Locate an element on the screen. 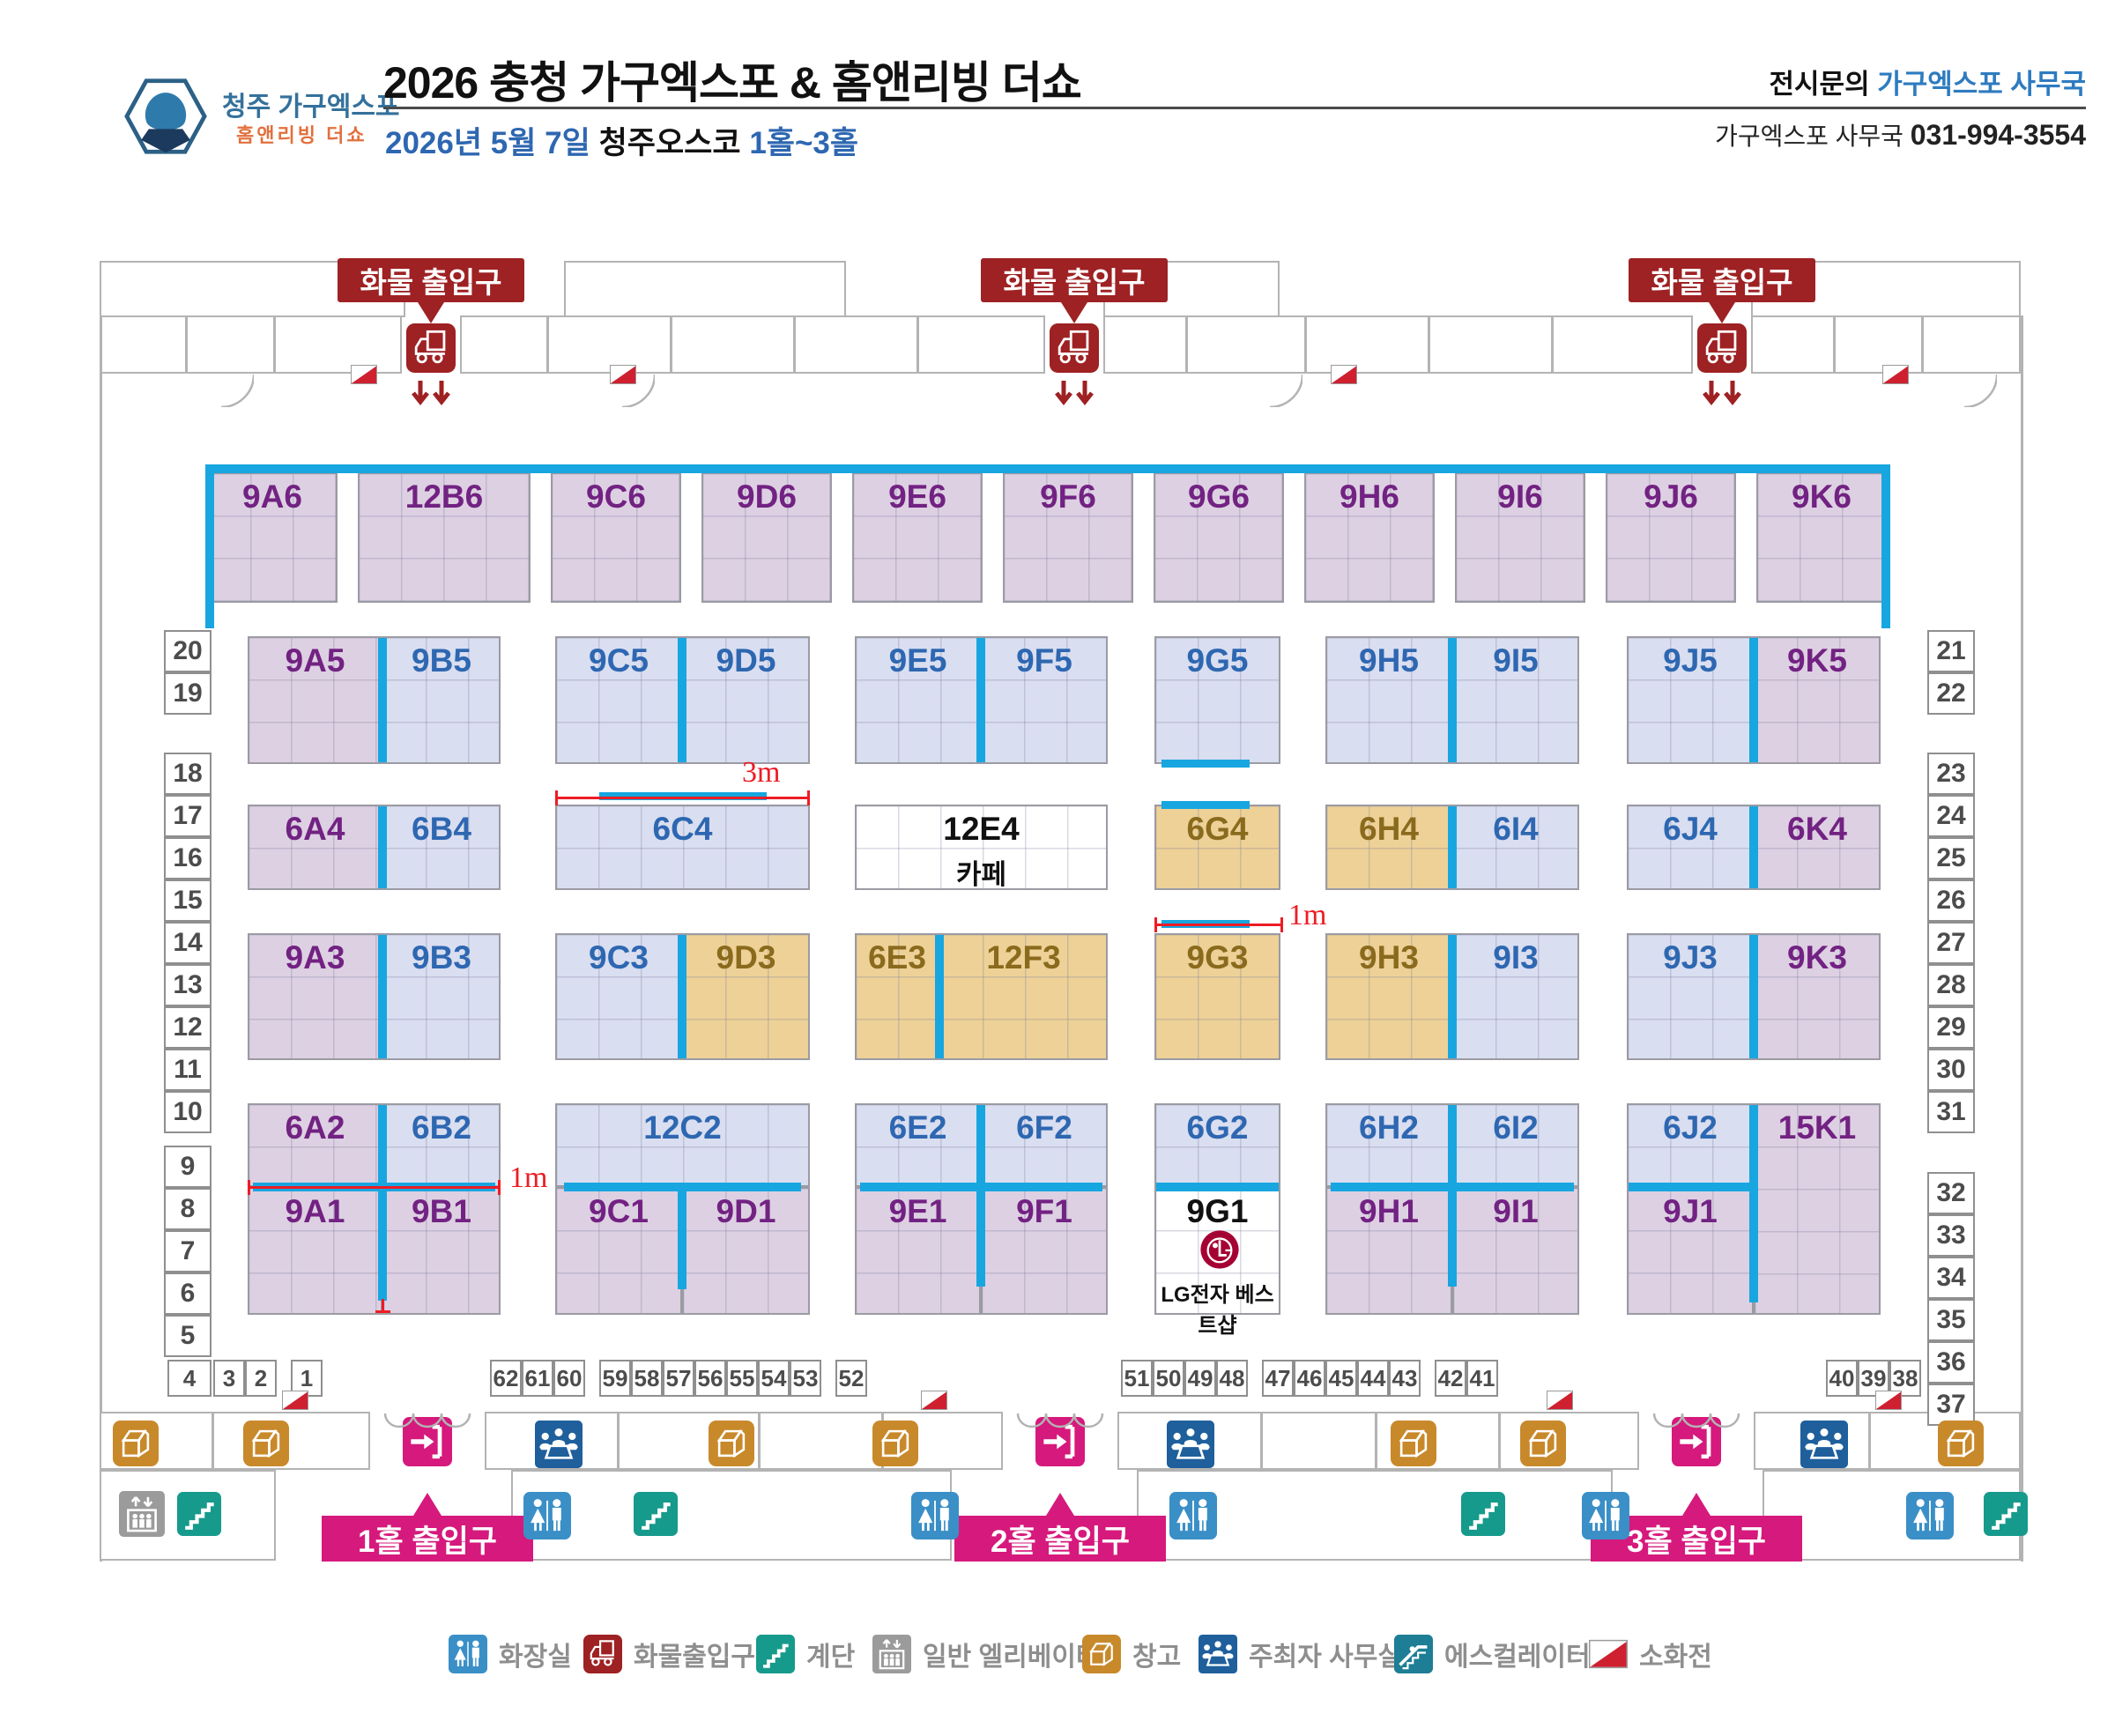 Image resolution: width=2115 pixels, height=1736 pixels. wall-booth-number: 19 is located at coordinates (188, 693).